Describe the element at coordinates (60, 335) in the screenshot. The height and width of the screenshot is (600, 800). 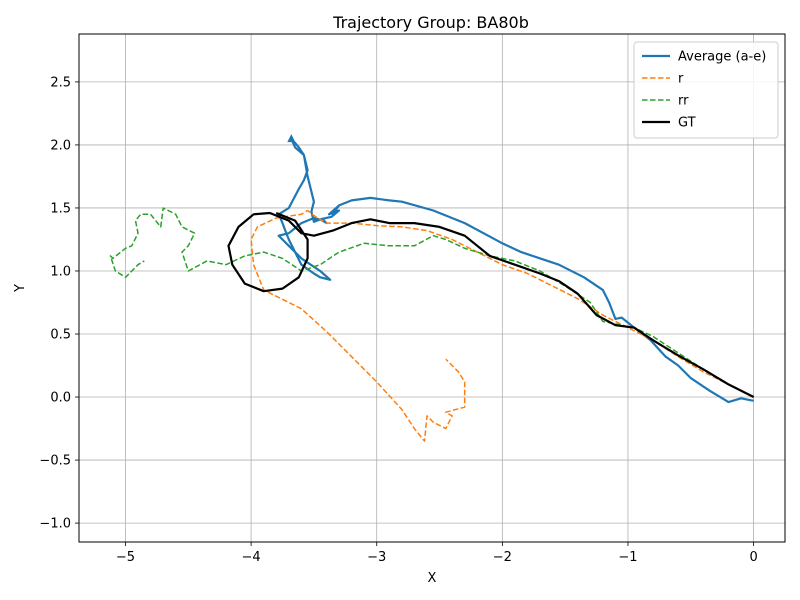
I see `y-tick-label: 0.5` at that location.